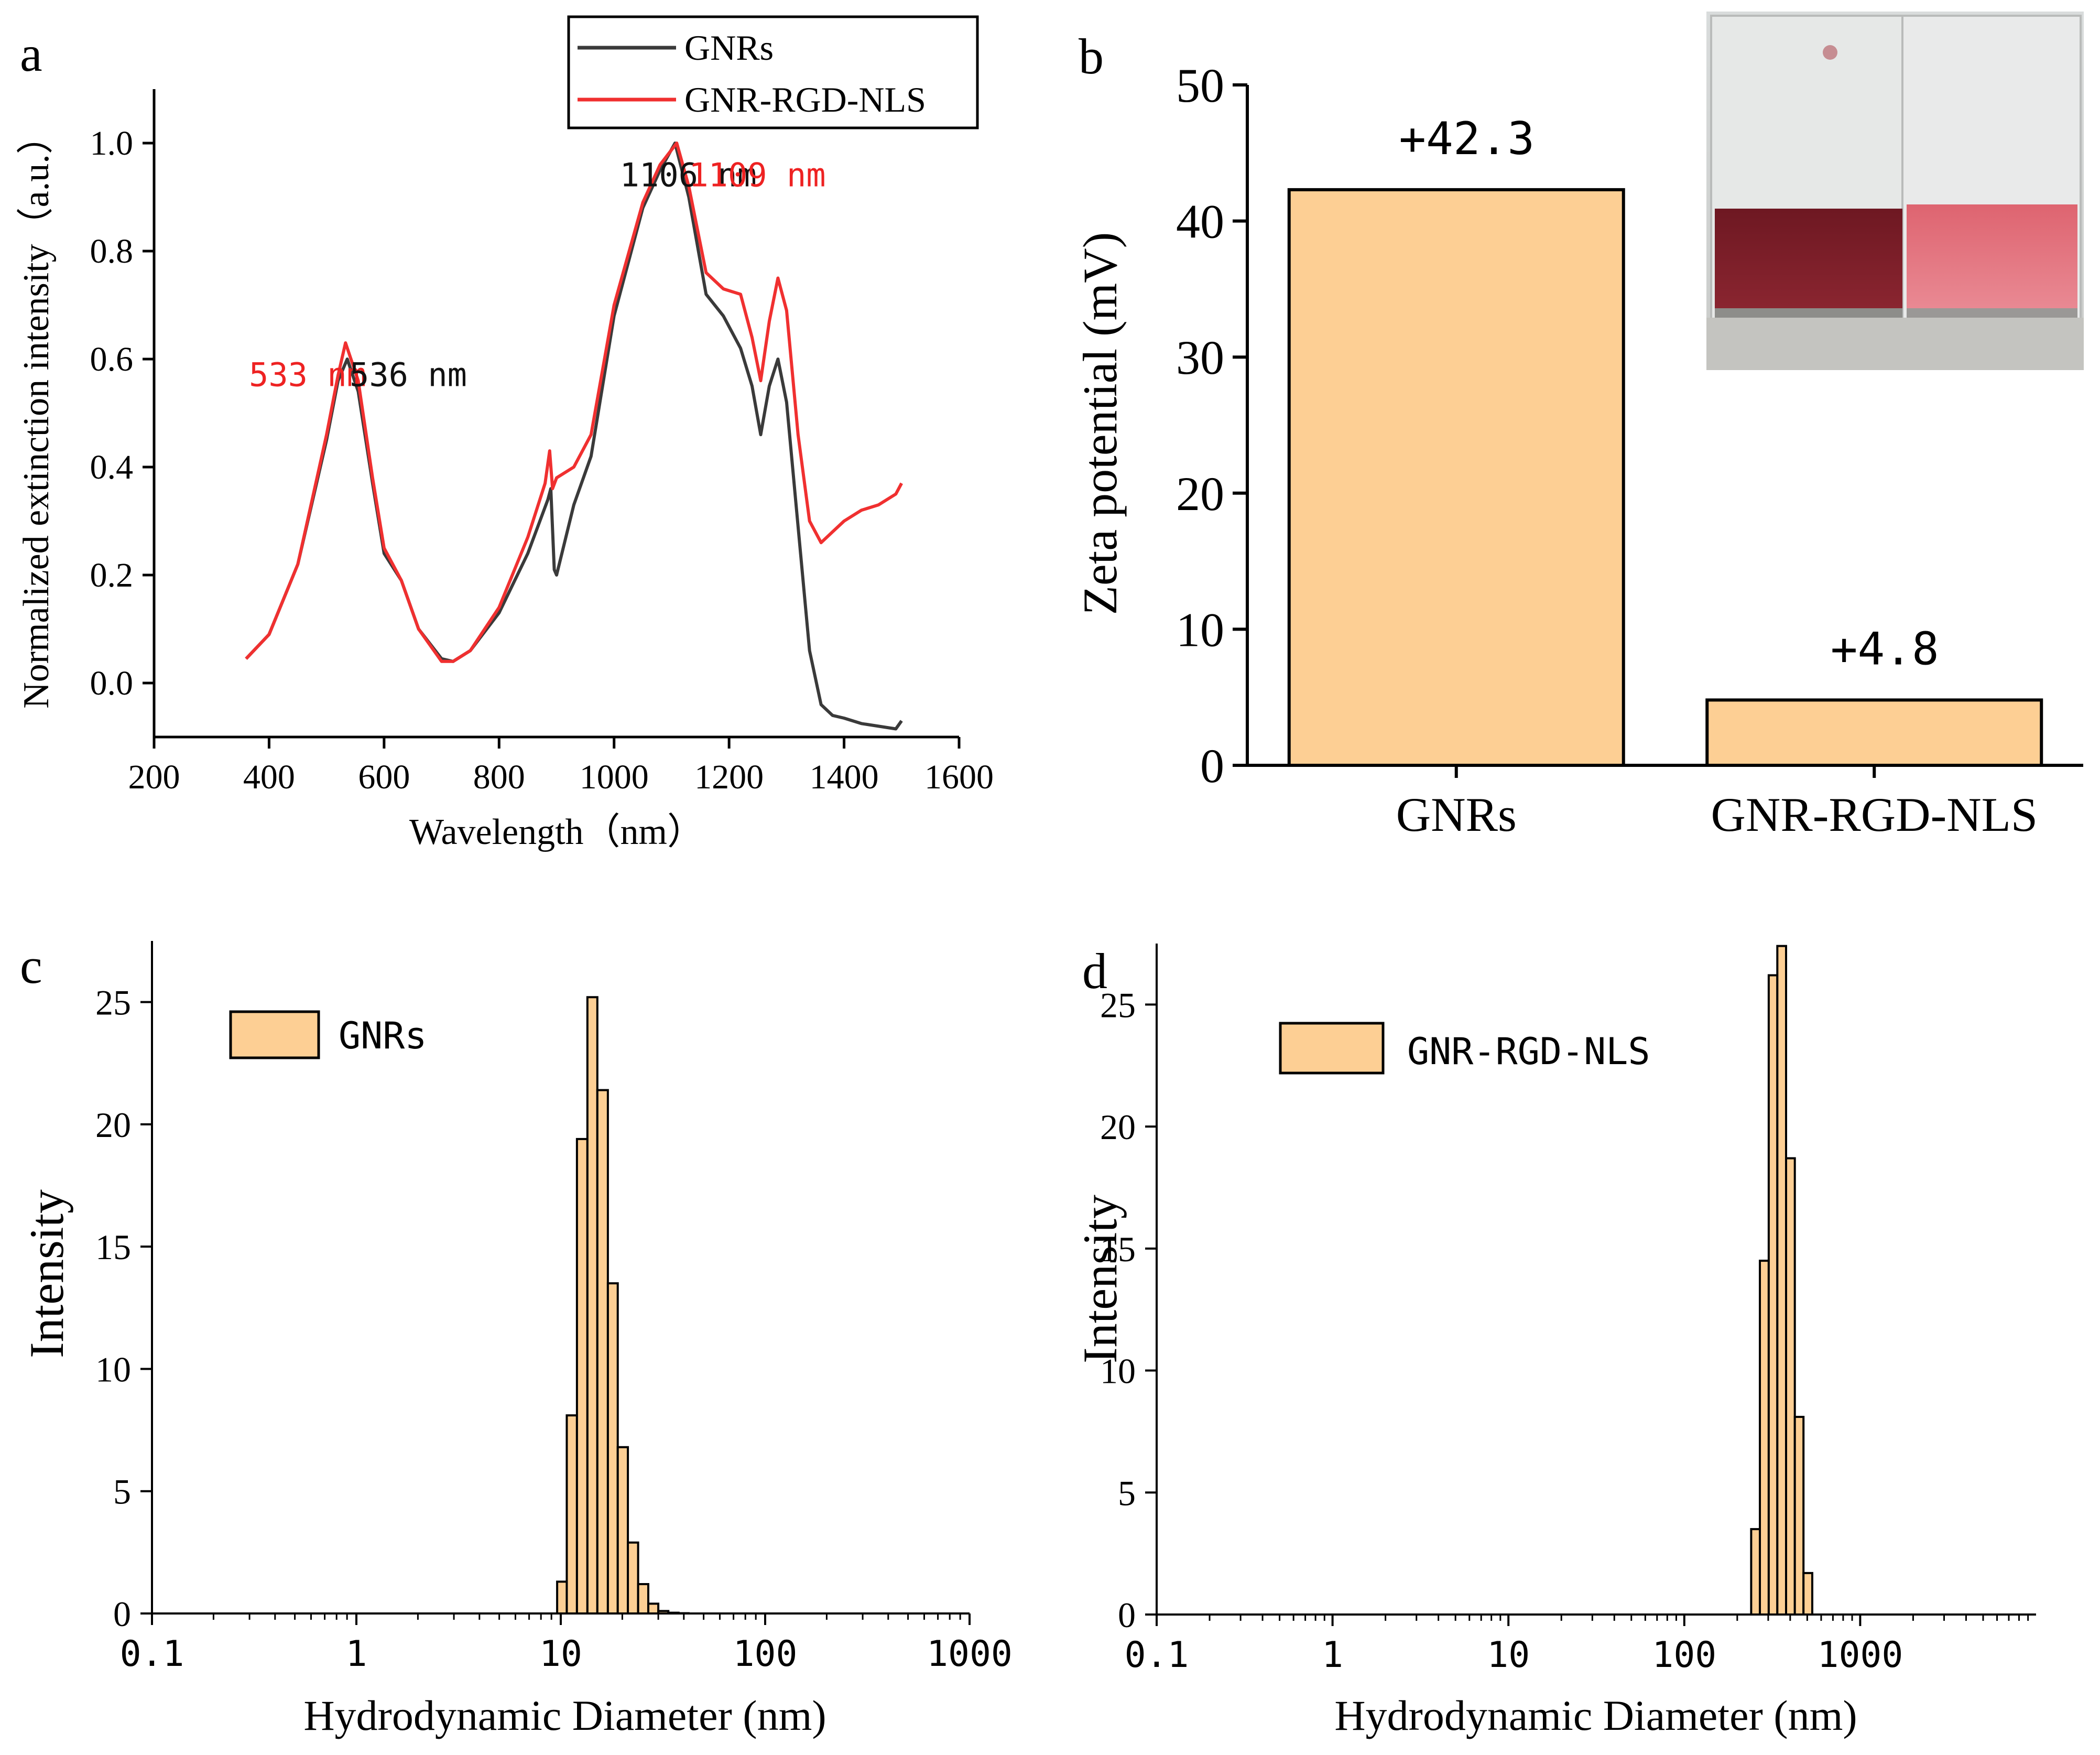 The width and height of the screenshot is (2100, 1755). What do you see at coordinates (574, 402) in the screenshot?
I see `series-line-gnr-rgd-nls` at bounding box center [574, 402].